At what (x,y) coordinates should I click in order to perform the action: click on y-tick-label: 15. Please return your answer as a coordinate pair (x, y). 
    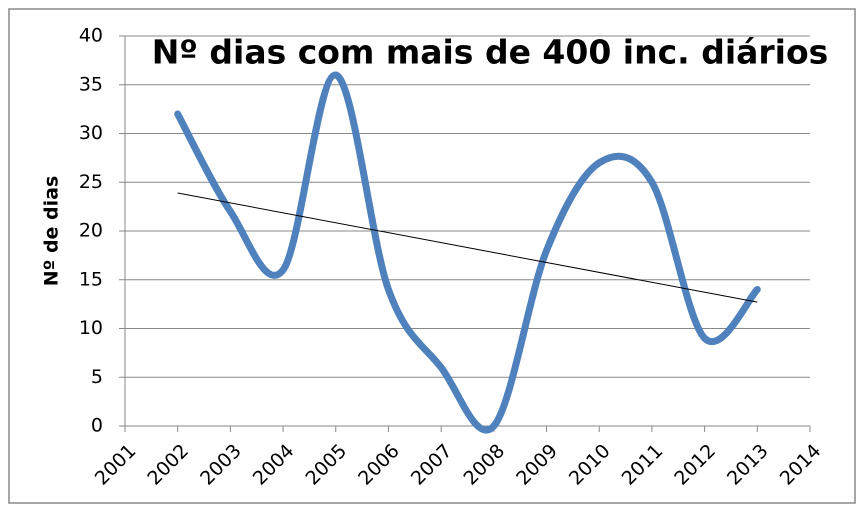
    Looking at the image, I should click on (91, 279).